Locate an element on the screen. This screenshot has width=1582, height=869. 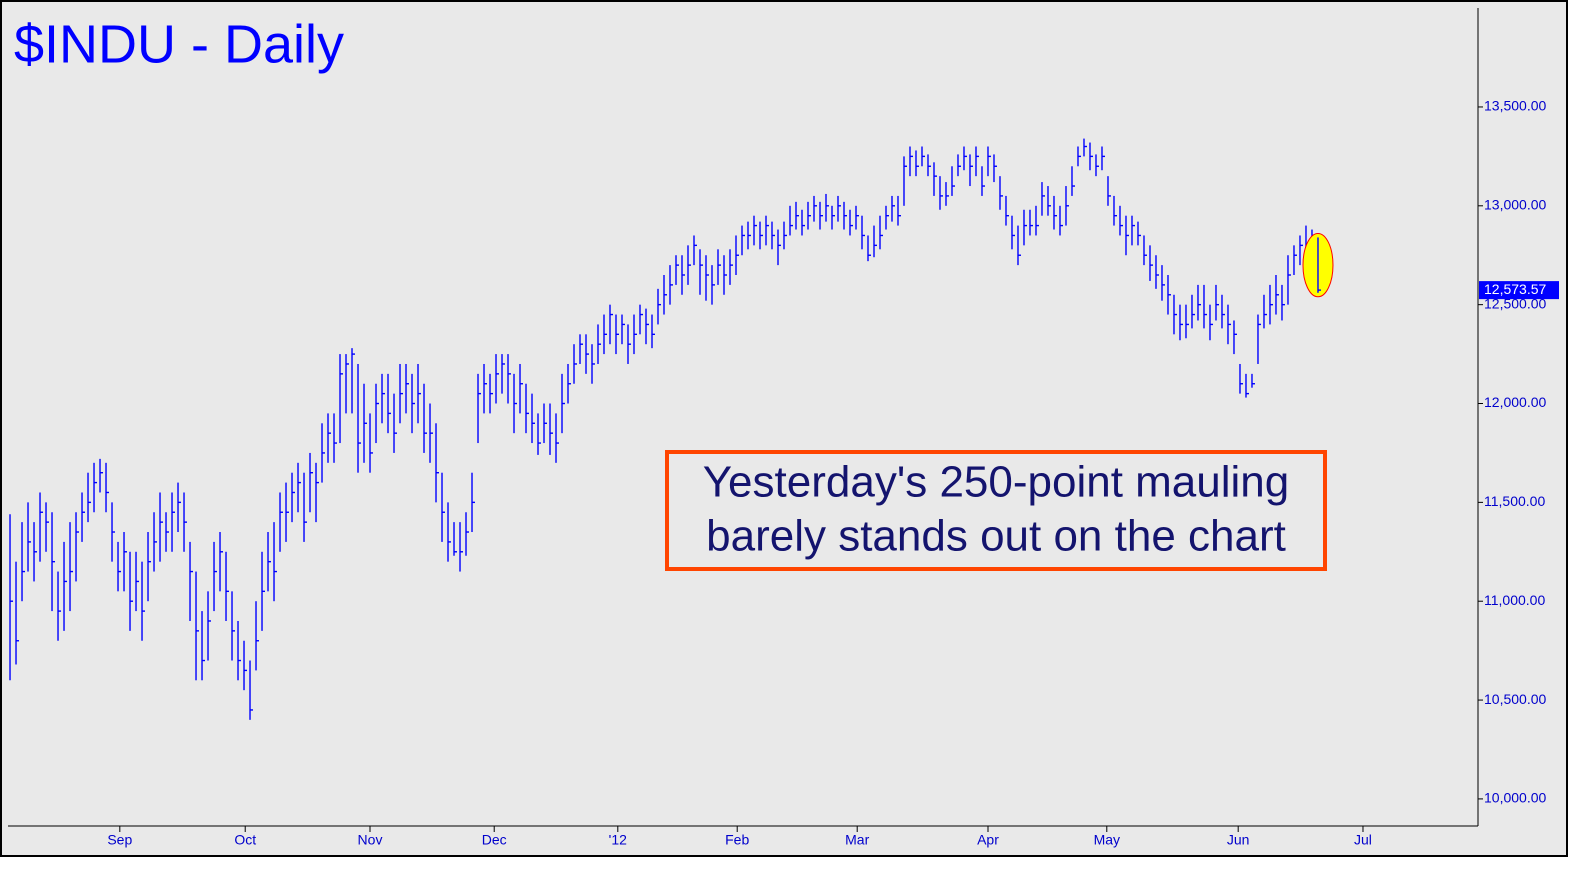
y-tick-label: 11,000.00 is located at coordinates (1514, 600).